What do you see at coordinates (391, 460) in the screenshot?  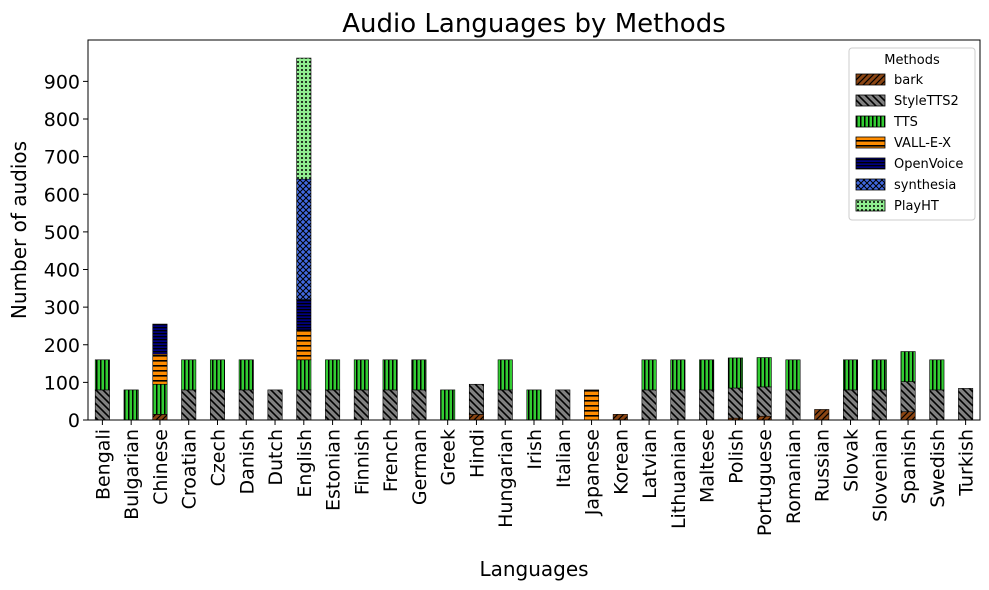 I see `x-tick-label: French` at bounding box center [391, 460].